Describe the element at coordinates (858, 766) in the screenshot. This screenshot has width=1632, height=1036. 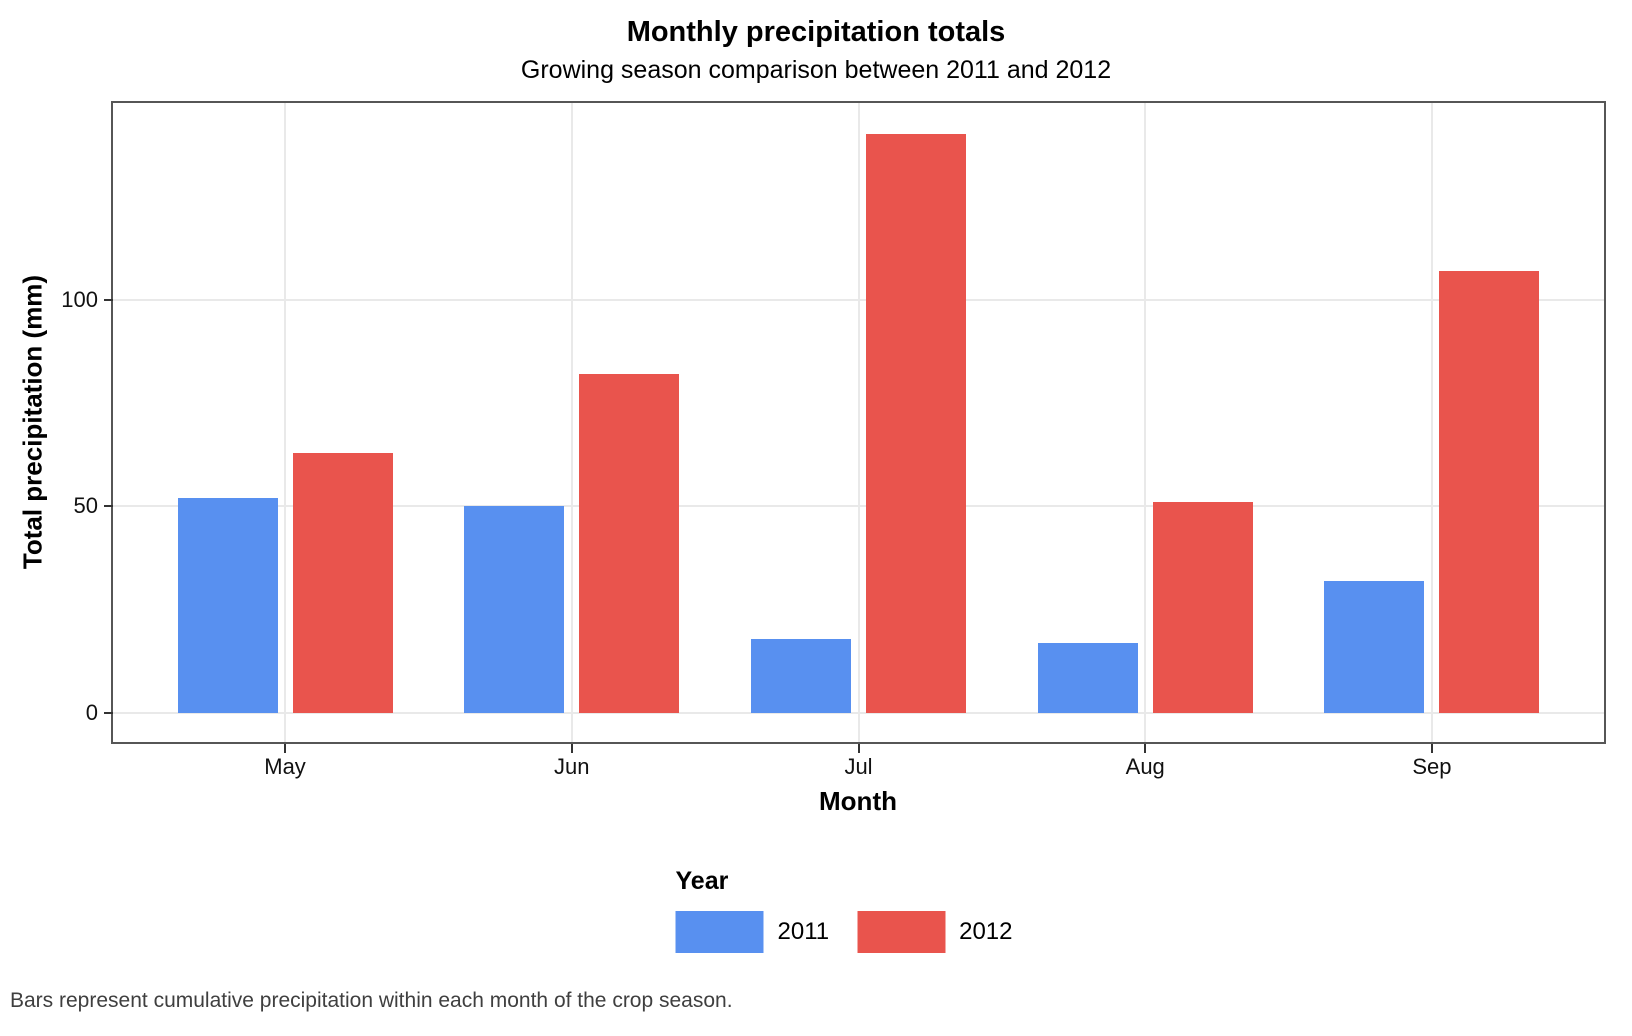
I see `x-tick-label-Jul: Jul` at that location.